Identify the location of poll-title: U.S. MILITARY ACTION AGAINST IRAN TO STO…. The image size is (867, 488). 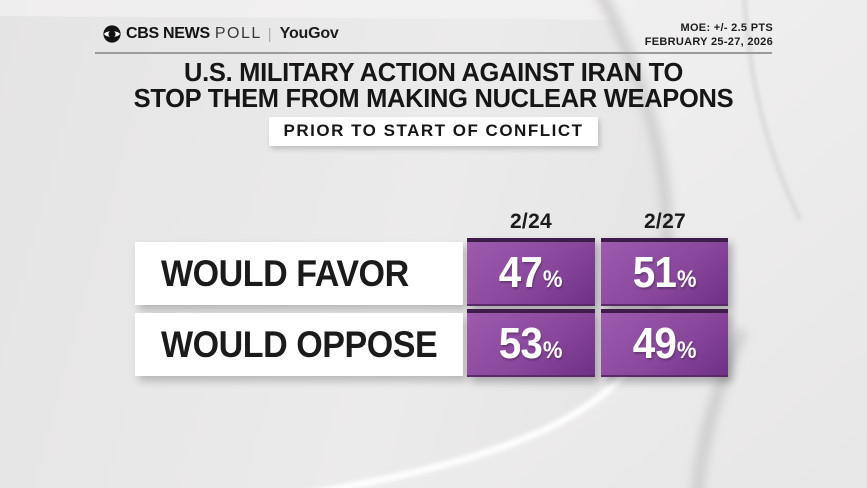
(433, 85).